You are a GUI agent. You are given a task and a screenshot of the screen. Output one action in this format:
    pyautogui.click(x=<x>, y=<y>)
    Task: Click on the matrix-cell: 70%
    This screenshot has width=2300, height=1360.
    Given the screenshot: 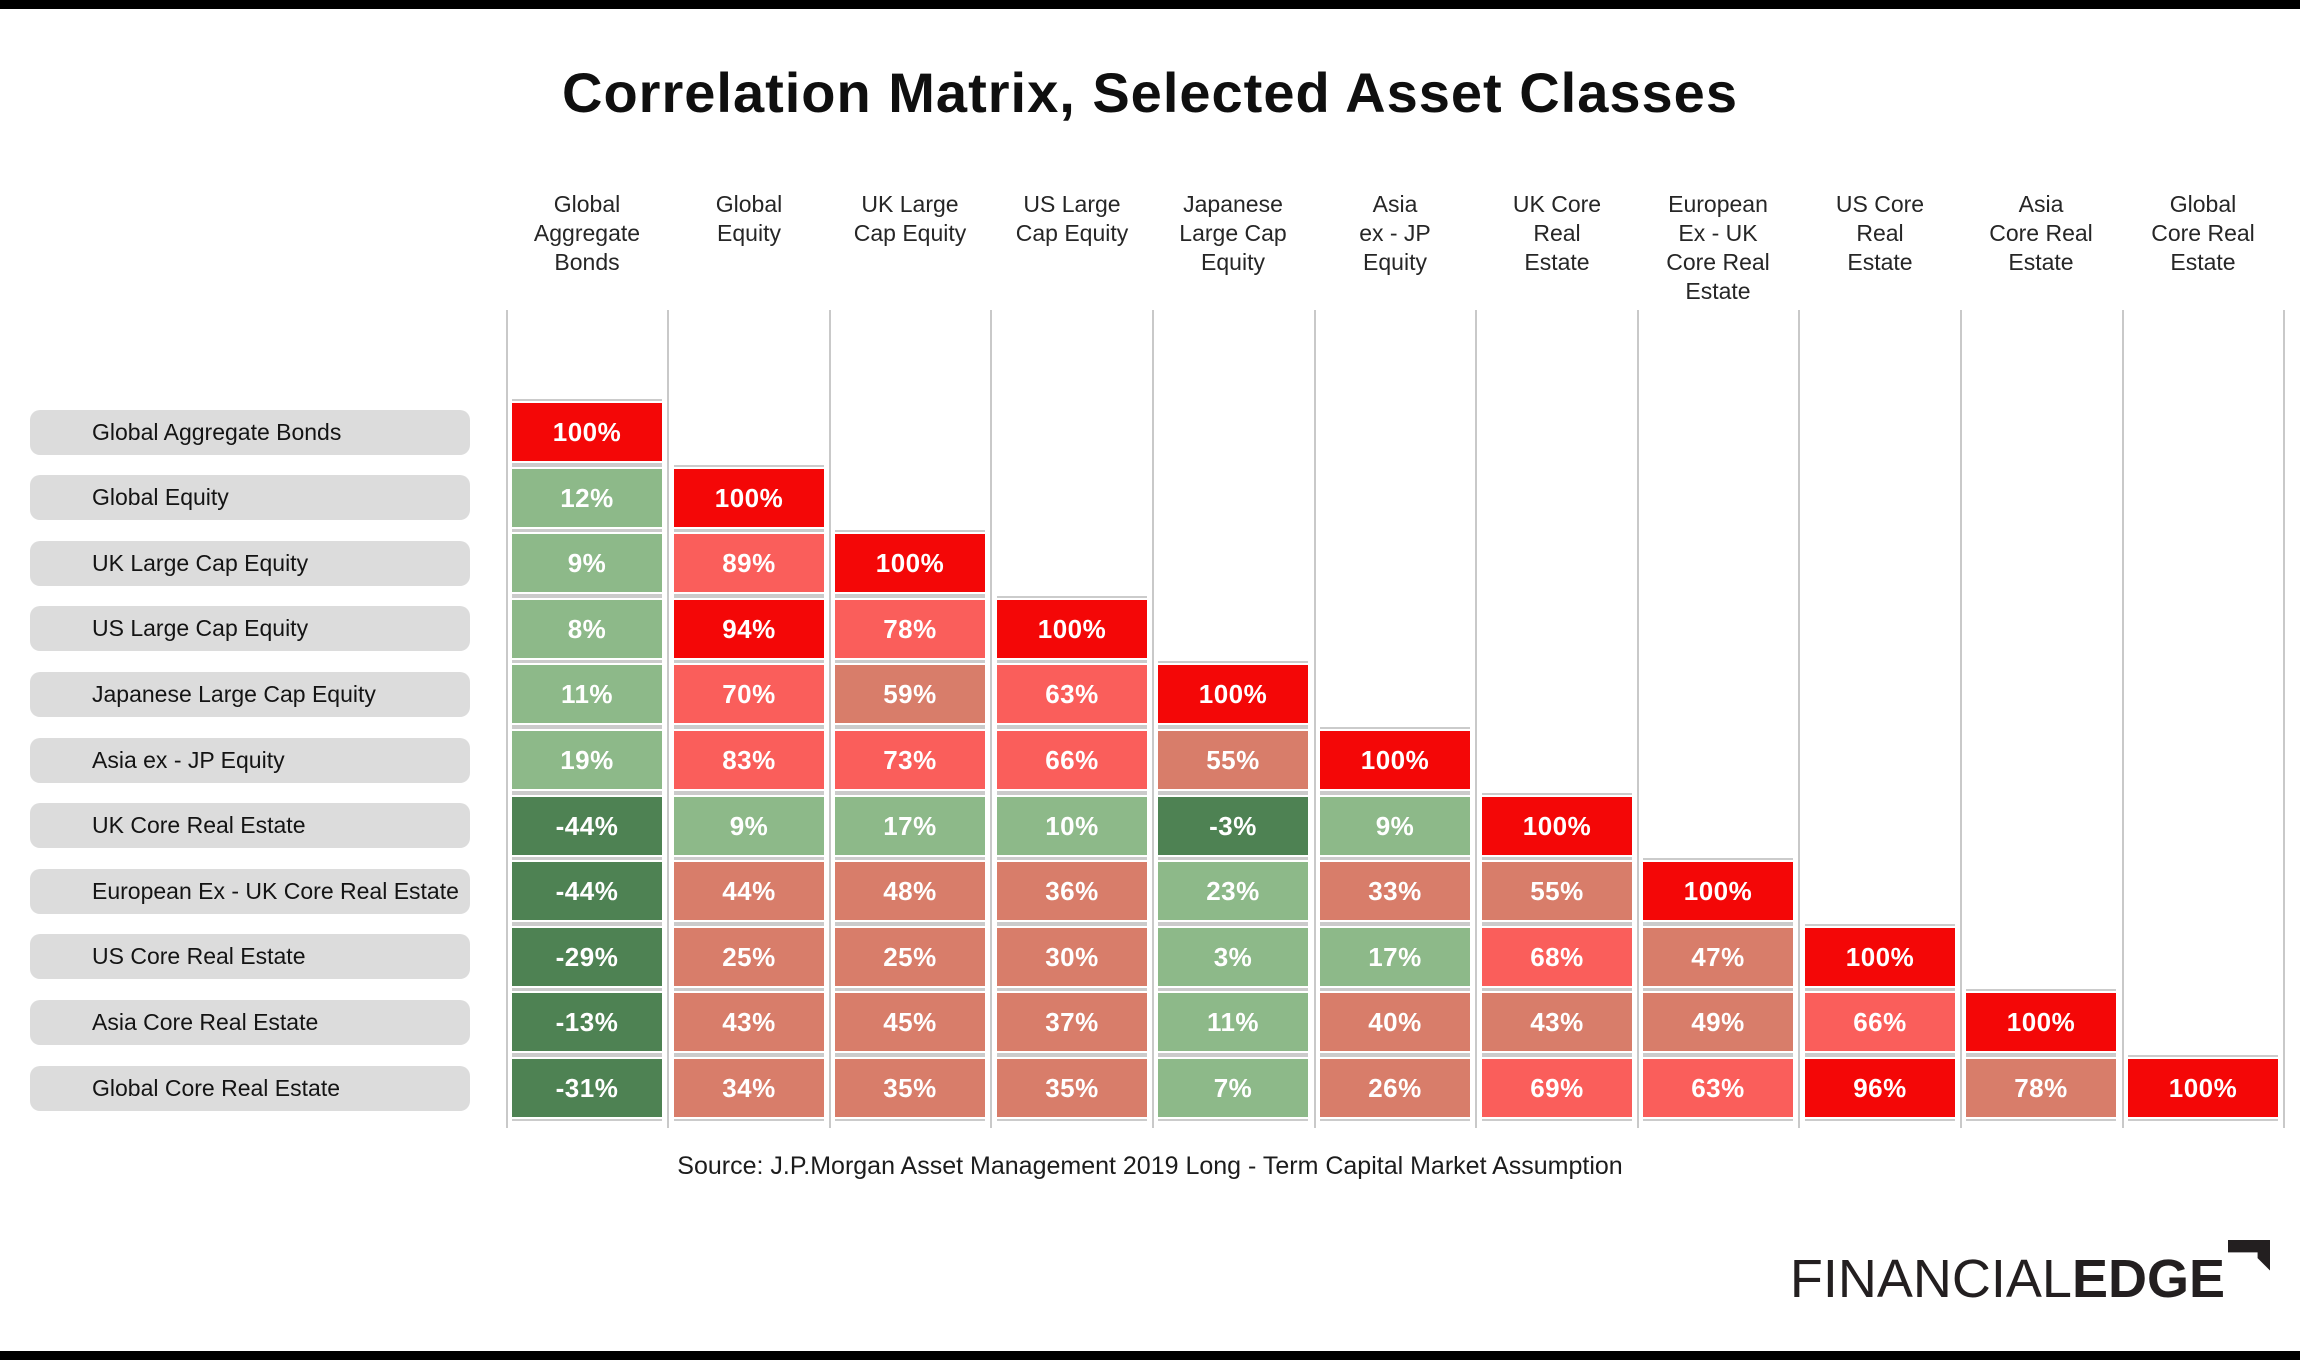 What is the action you would take?
    pyautogui.click(x=749, y=694)
    